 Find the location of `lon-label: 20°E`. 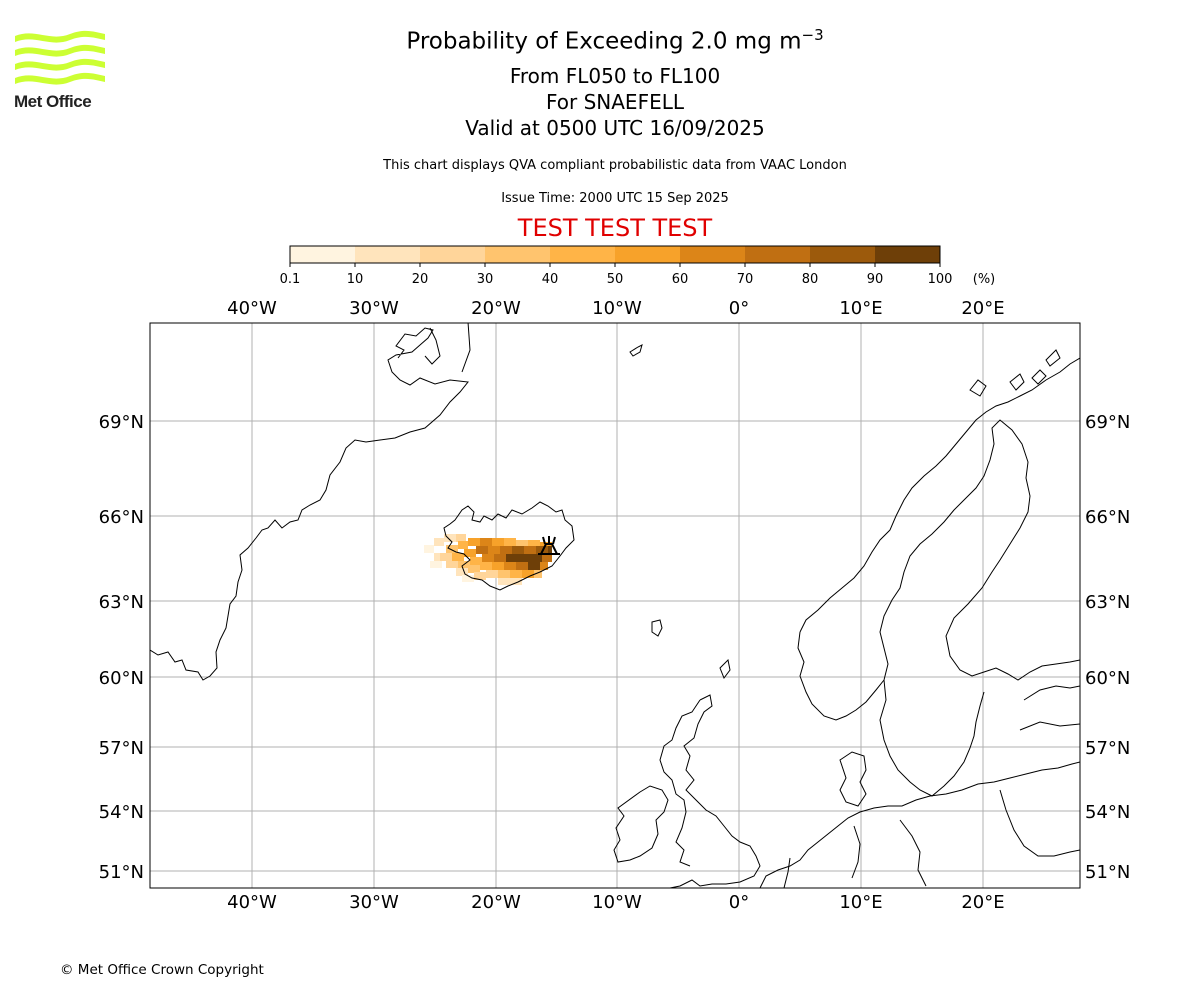

lon-label: 20°E is located at coordinates (982, 308).